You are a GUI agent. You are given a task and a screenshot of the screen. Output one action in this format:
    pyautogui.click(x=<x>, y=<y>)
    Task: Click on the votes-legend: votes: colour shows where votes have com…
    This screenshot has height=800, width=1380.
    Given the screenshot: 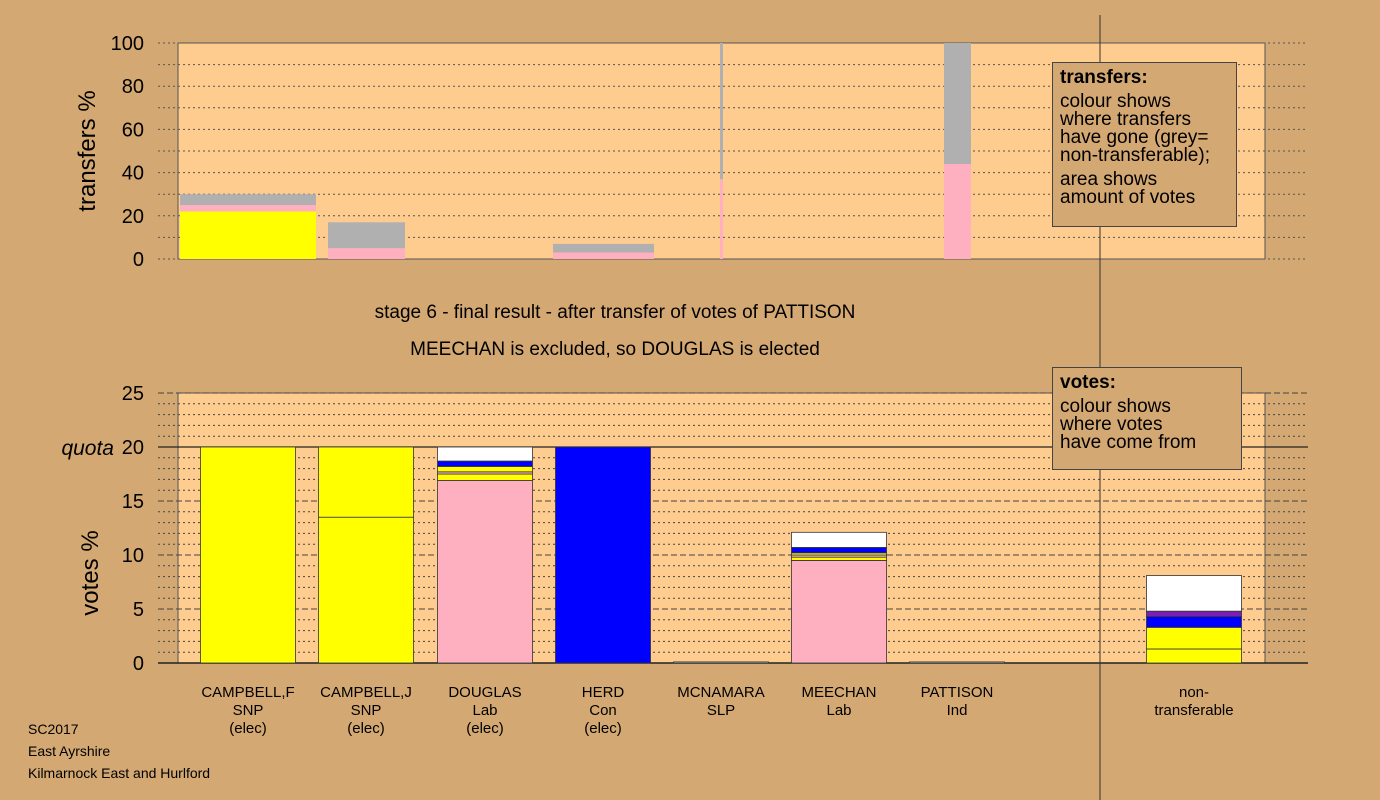 What is the action you would take?
    pyautogui.click(x=1147, y=418)
    